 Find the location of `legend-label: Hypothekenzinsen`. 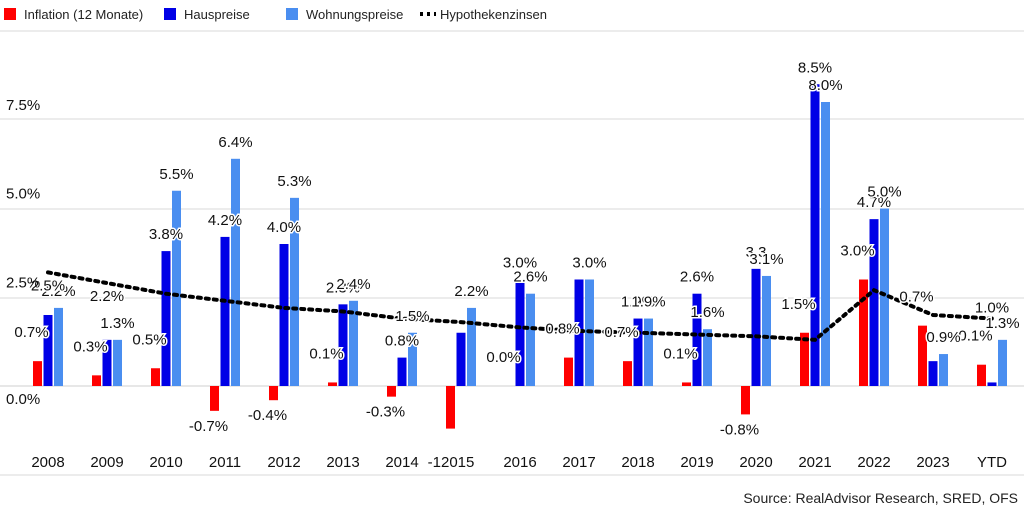

legend-label: Hypothekenzinsen is located at coordinates (493, 14).